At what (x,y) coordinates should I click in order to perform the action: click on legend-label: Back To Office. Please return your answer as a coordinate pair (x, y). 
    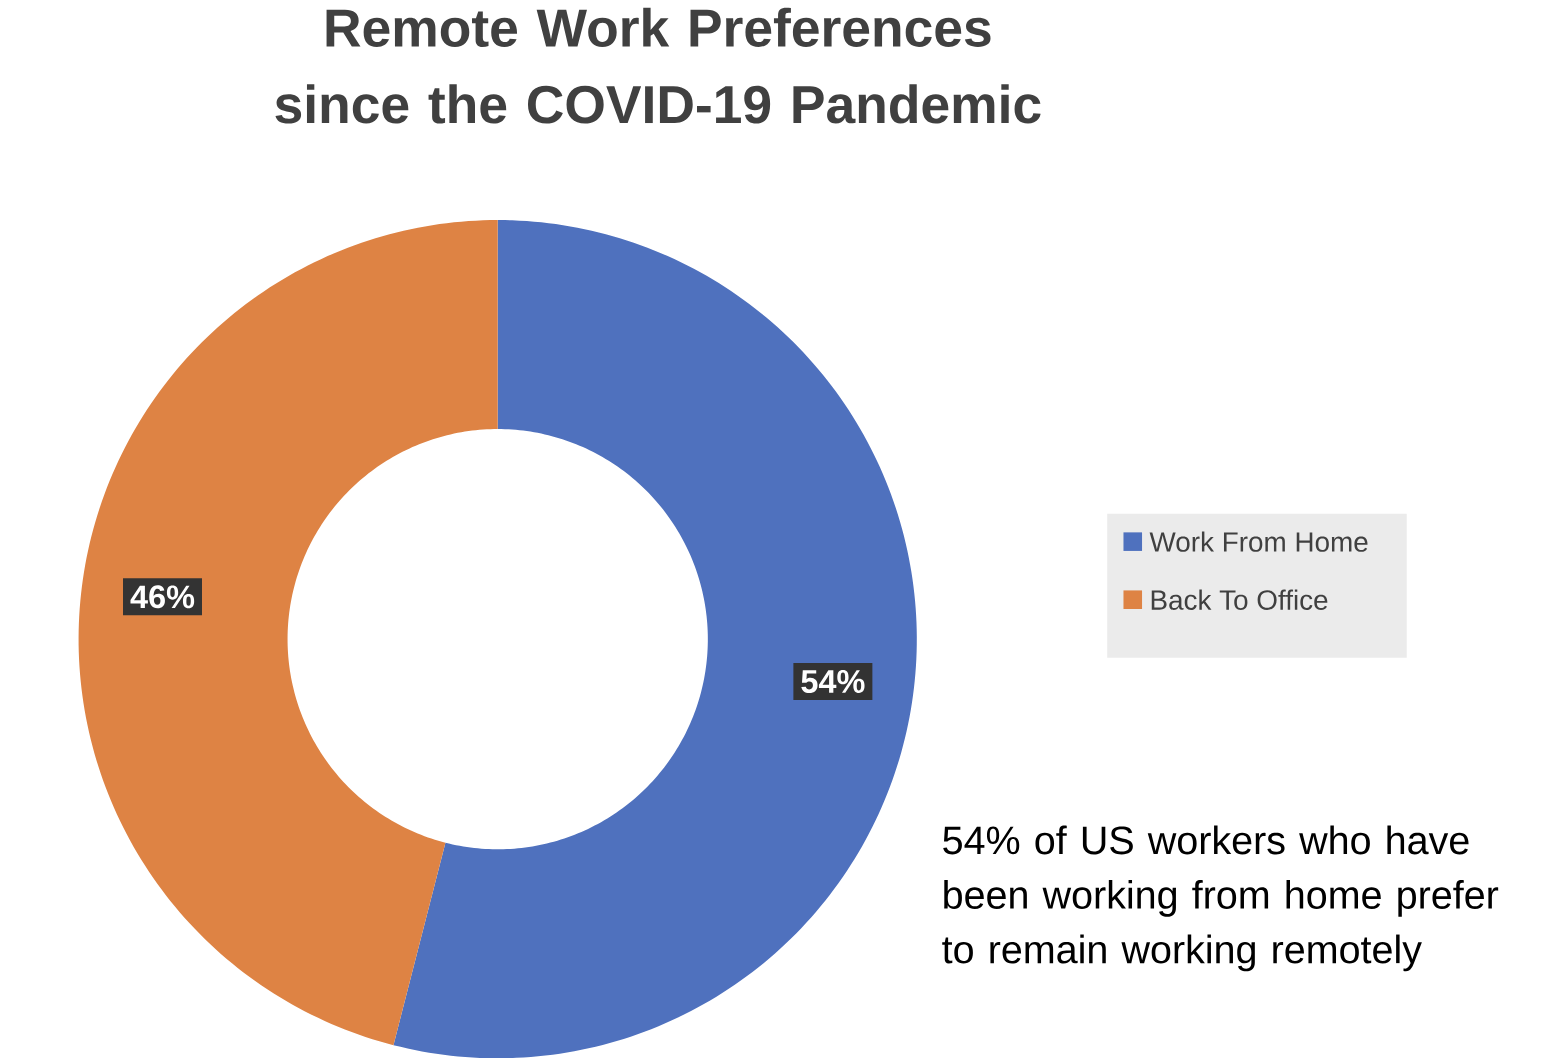
    Looking at the image, I should click on (1239, 599).